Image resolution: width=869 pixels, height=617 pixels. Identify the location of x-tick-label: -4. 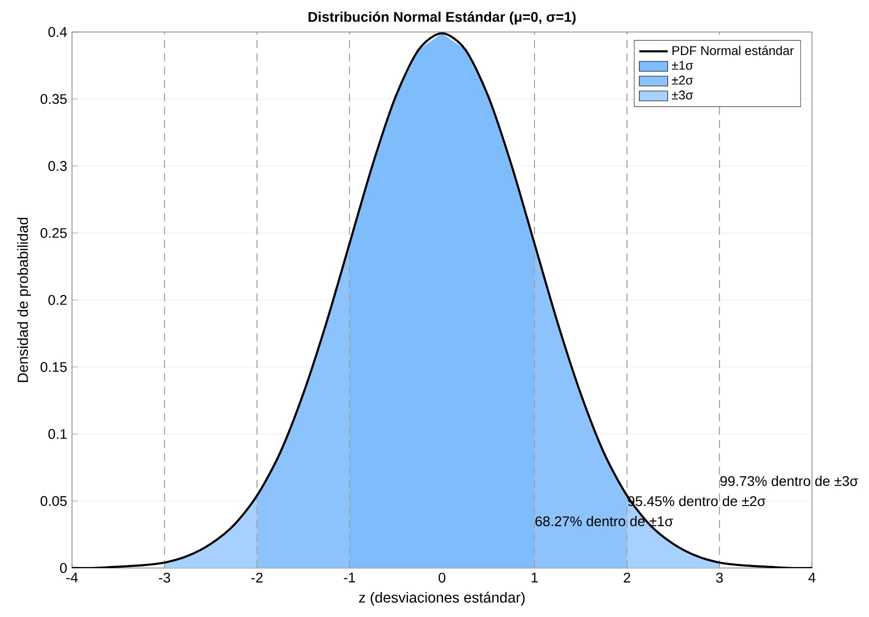
(72, 577).